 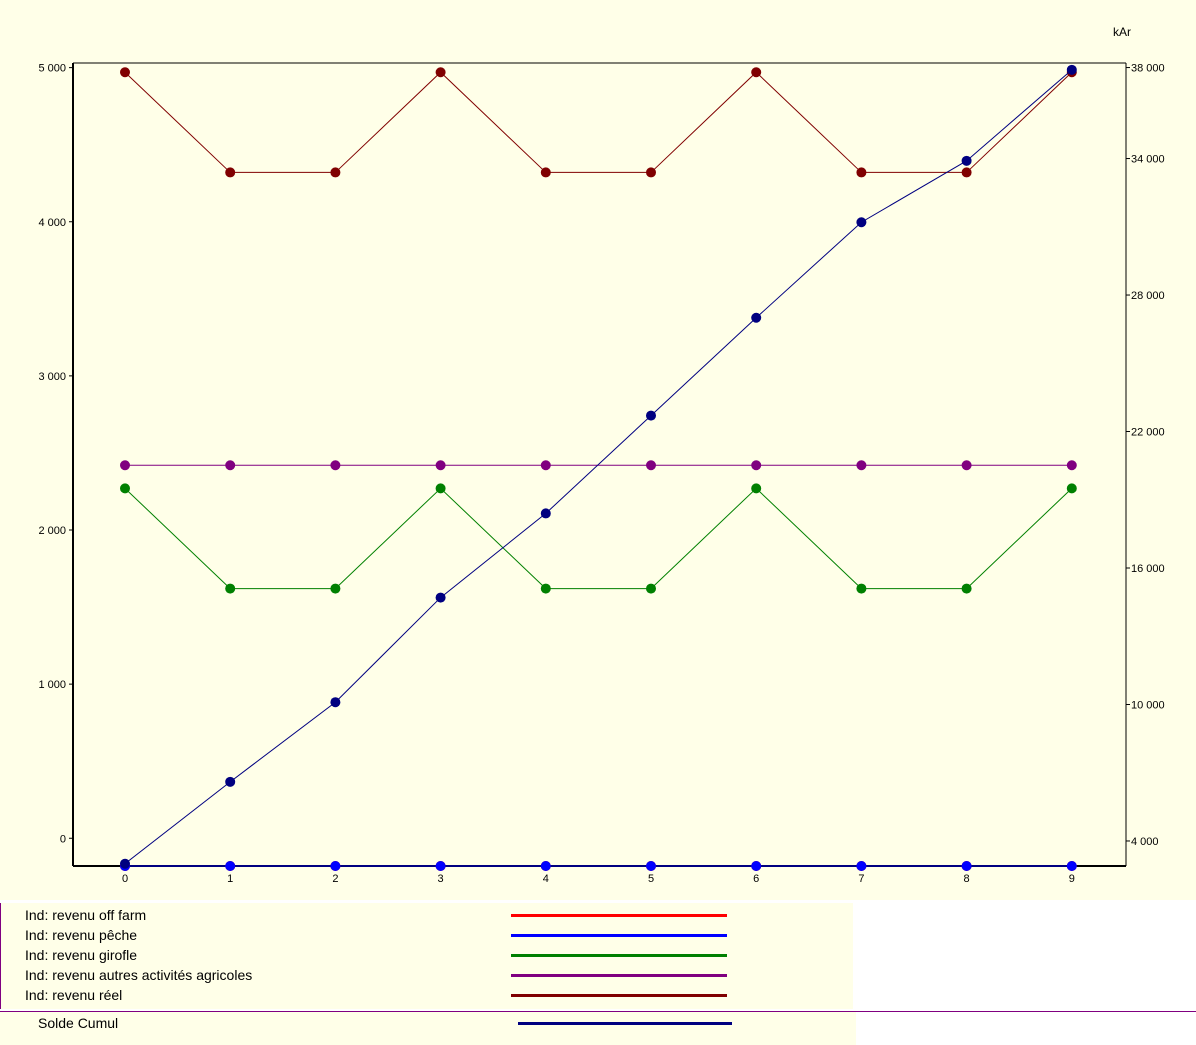 What do you see at coordinates (1148, 569) in the screenshot?
I see `y-right-tick-label: 16 000` at bounding box center [1148, 569].